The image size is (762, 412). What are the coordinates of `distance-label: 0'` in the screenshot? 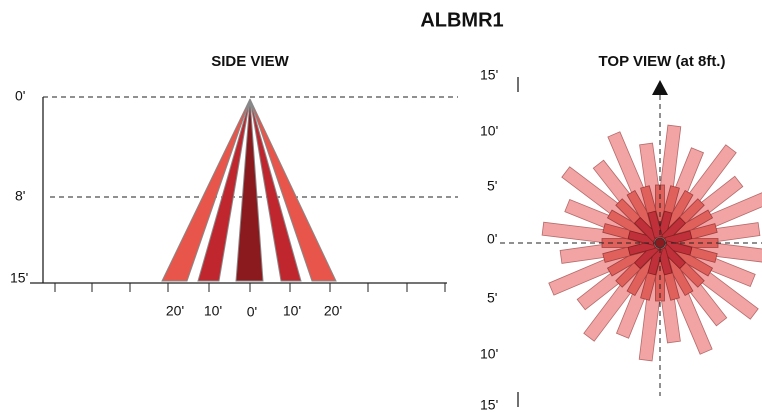 It's located at (492, 239).